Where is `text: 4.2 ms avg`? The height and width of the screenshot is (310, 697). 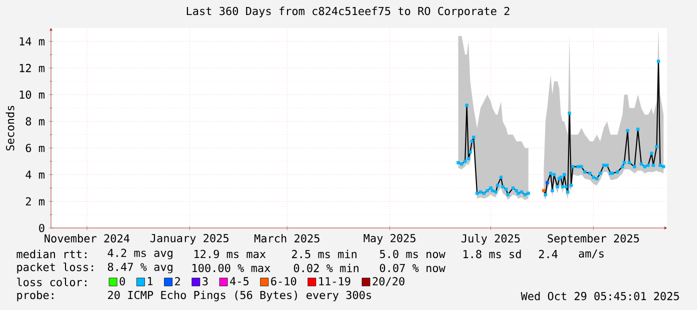 text: 4.2 ms avg is located at coordinates (140, 254).